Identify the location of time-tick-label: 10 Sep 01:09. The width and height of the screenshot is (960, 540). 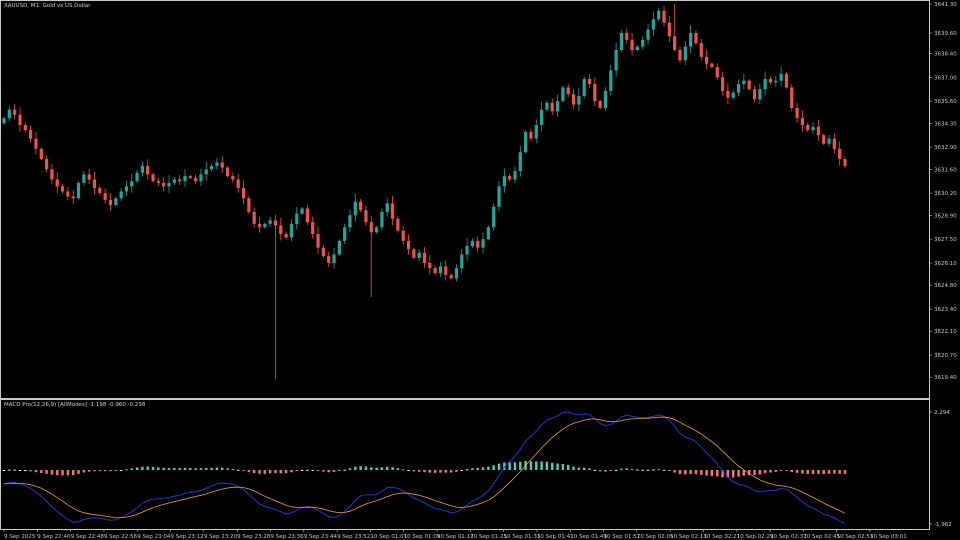
(422, 537).